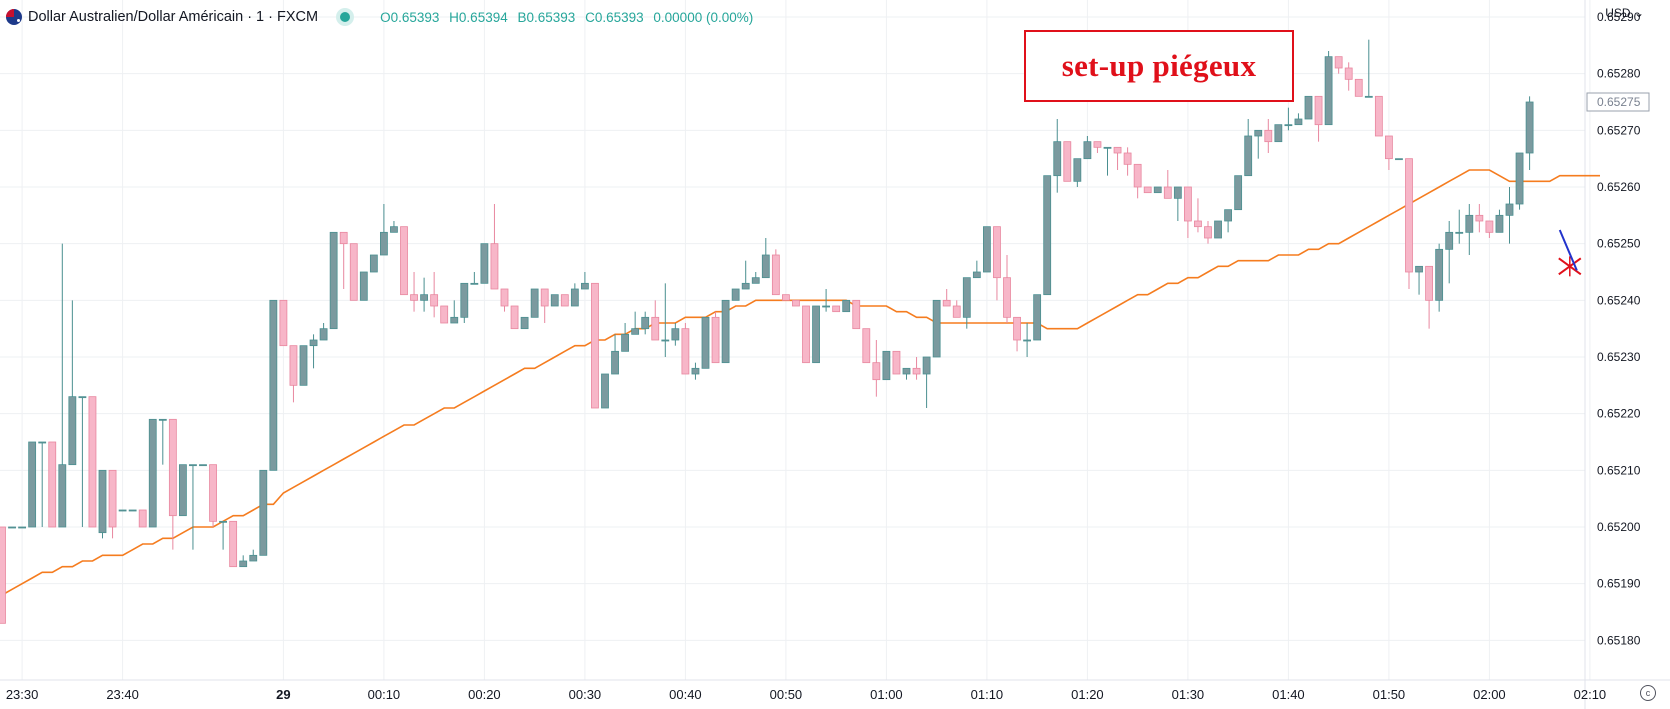 This screenshot has width=1670, height=709. What do you see at coordinates (987, 694) in the screenshot?
I see `time-tick-label: 01:10` at bounding box center [987, 694].